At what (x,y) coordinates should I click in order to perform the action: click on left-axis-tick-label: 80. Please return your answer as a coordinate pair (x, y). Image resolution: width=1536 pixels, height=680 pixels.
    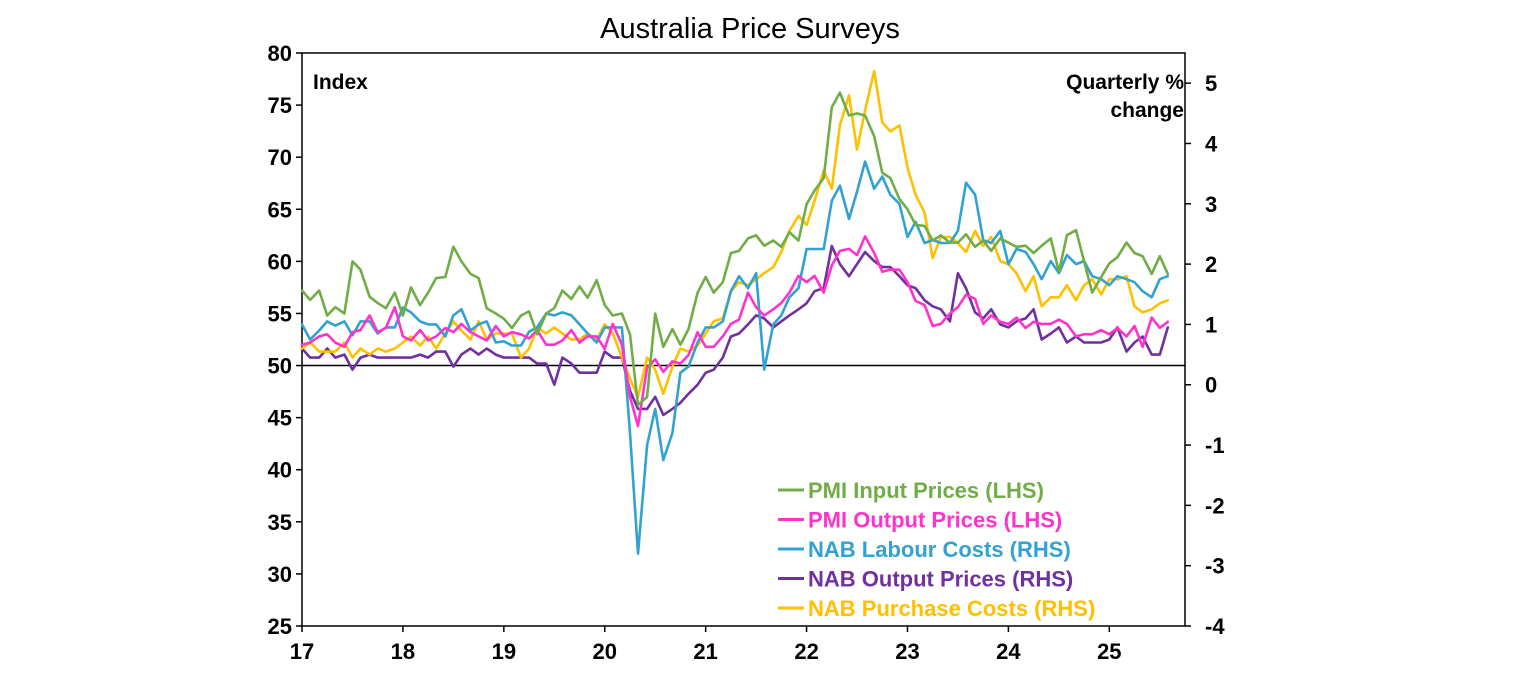
    Looking at the image, I should click on (280, 53).